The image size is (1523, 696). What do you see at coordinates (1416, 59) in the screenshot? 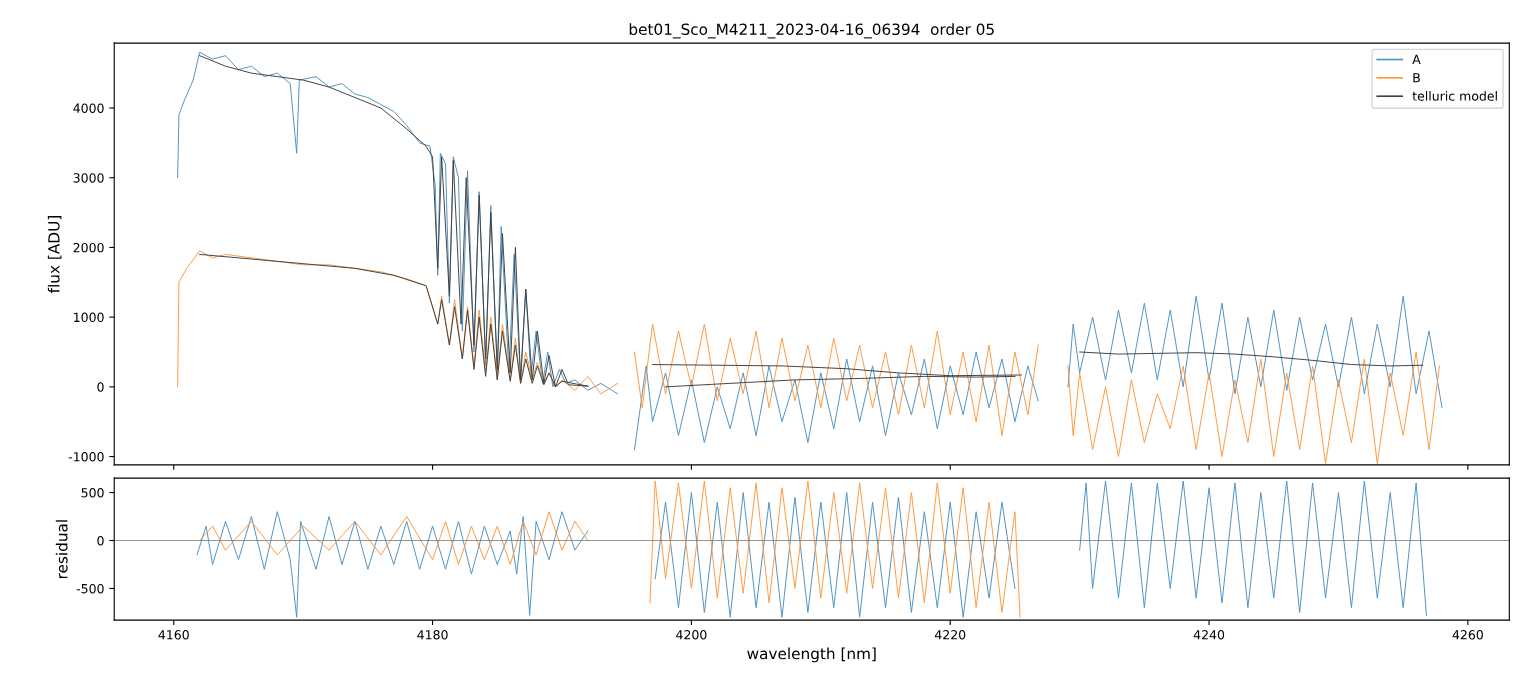
I see `legend-label: A` at bounding box center [1416, 59].